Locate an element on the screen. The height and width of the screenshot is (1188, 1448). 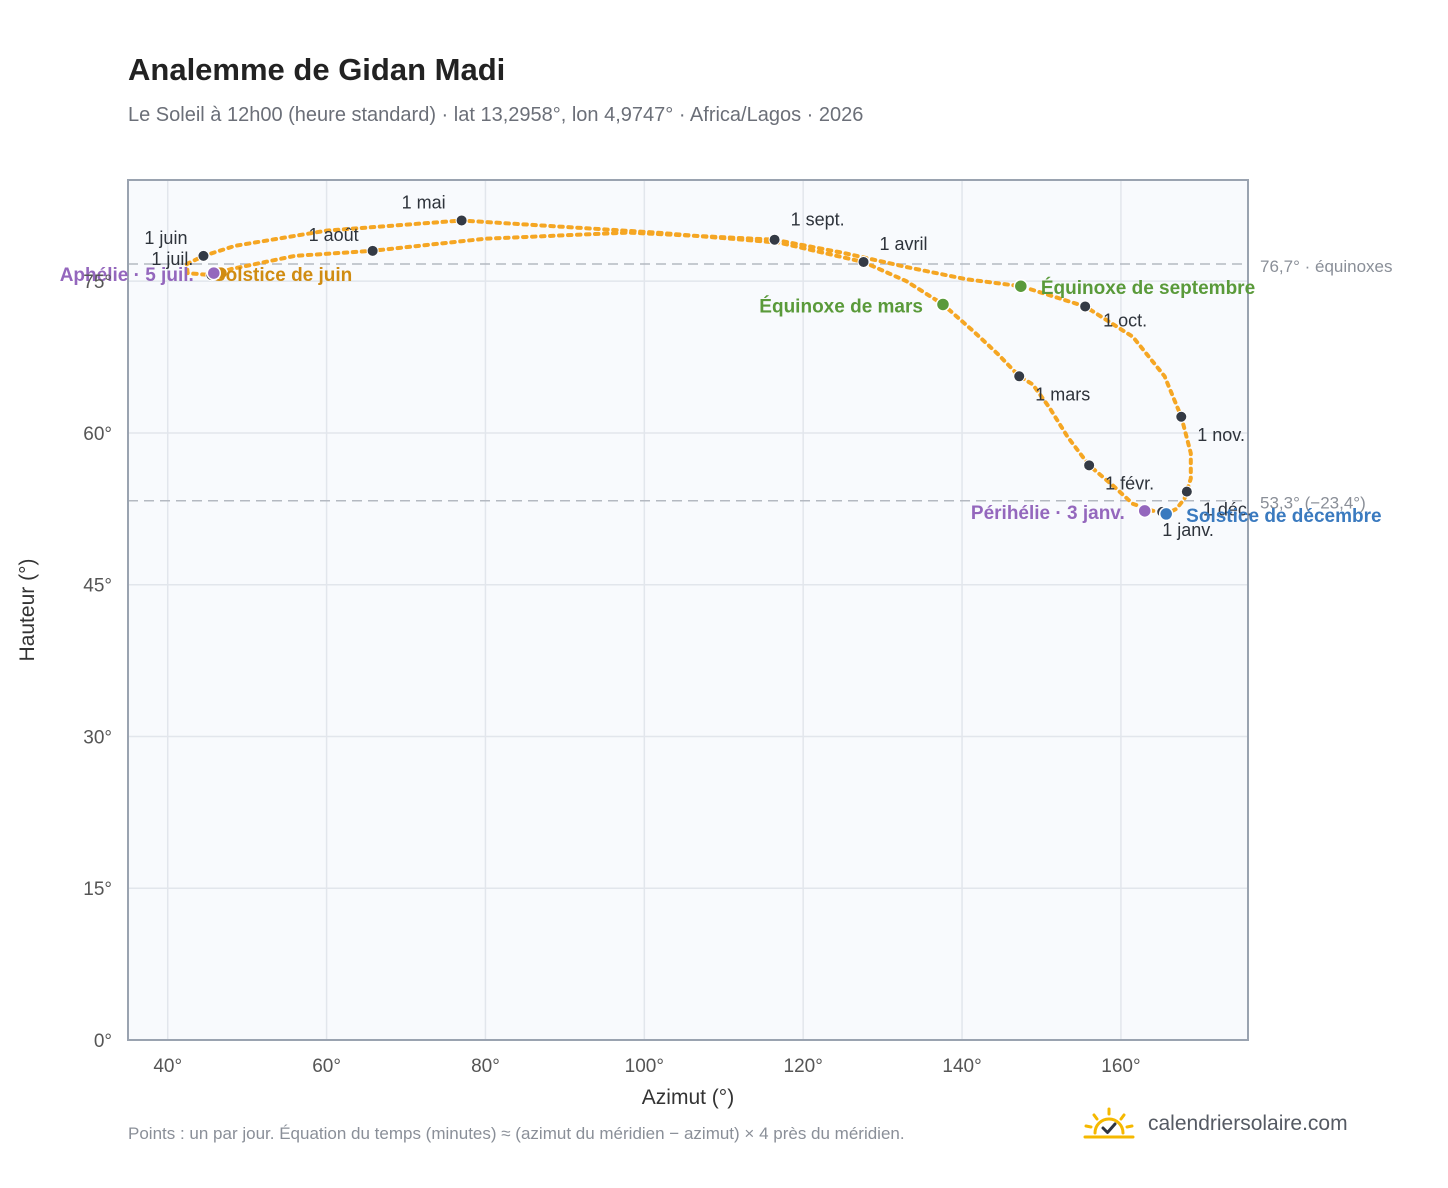
event-label: Solstice de juin is located at coordinates (282, 275).